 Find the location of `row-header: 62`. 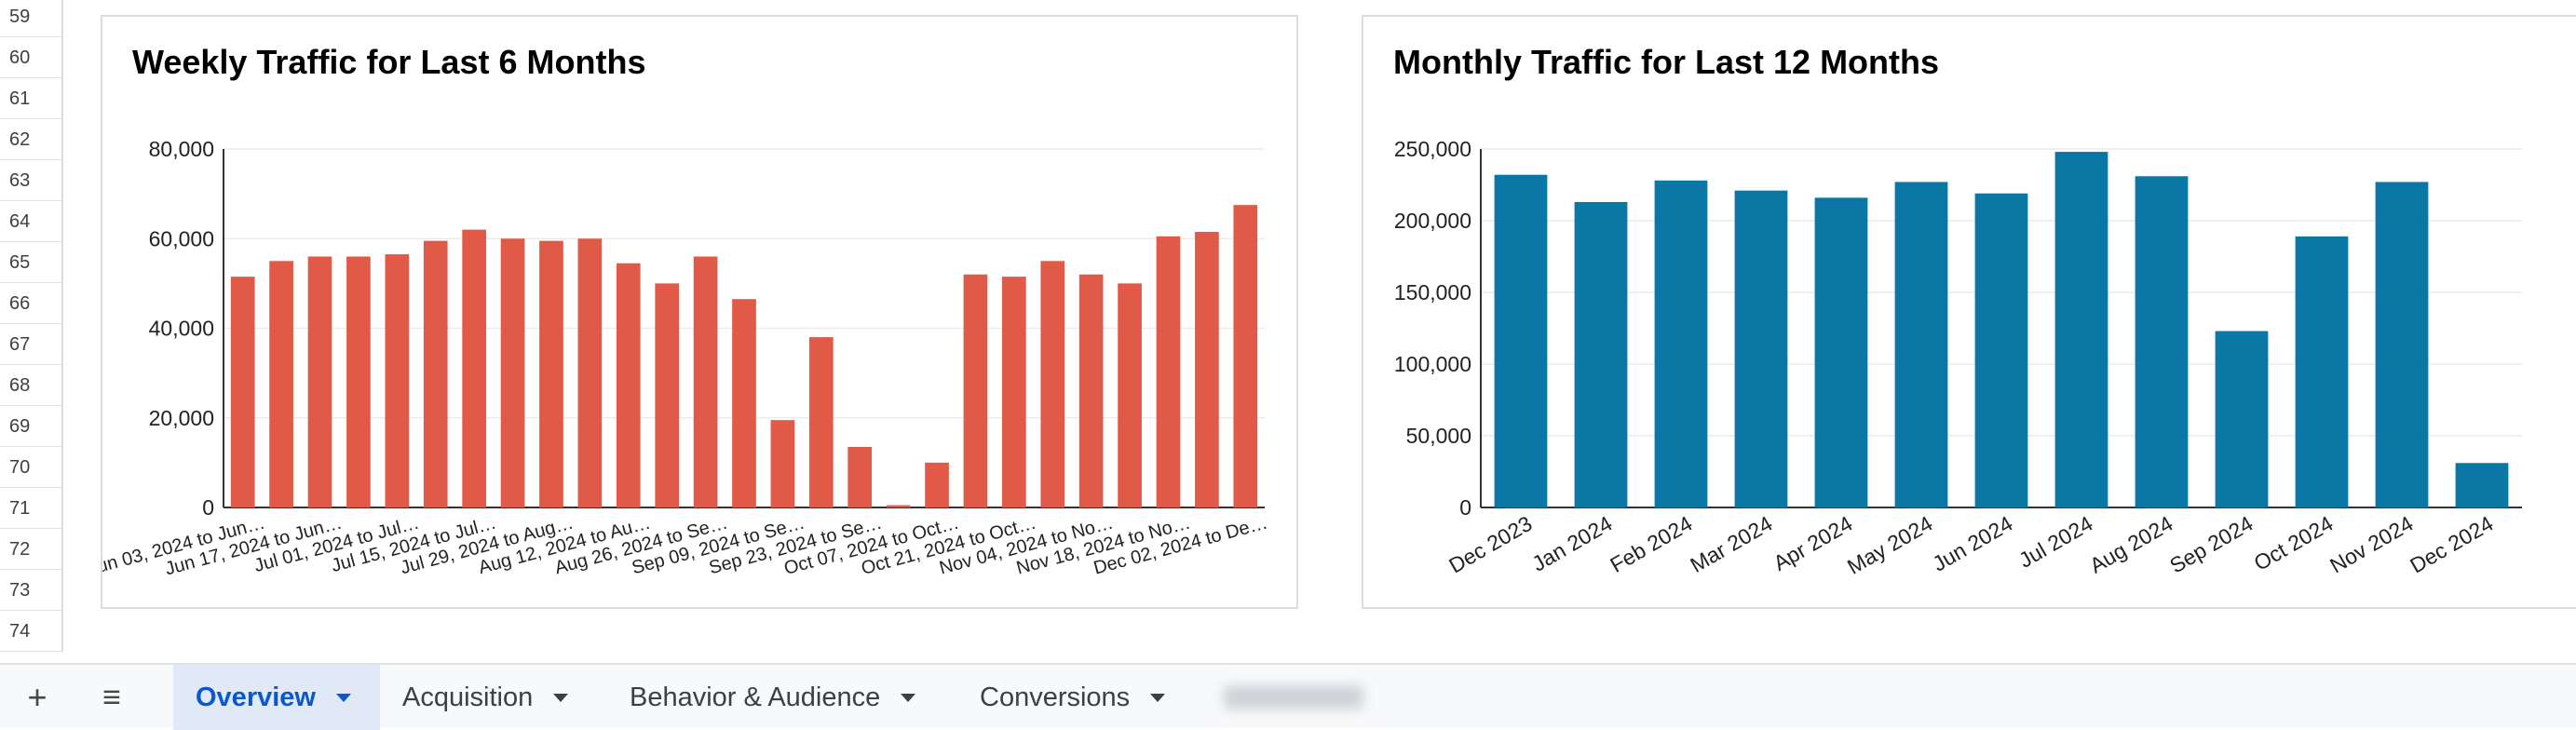

row-header: 62 is located at coordinates (30, 140).